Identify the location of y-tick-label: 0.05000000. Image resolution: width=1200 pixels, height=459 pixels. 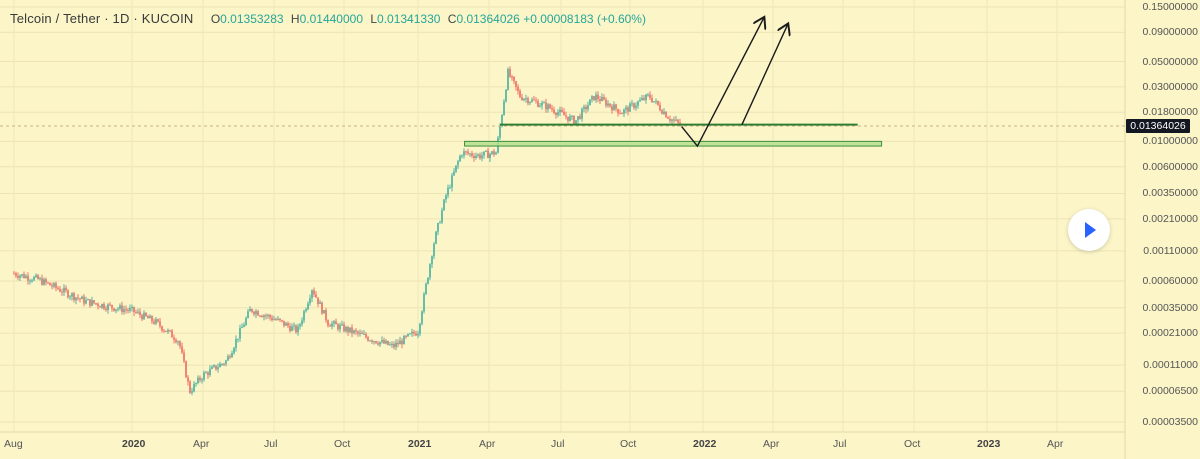
(1170, 61).